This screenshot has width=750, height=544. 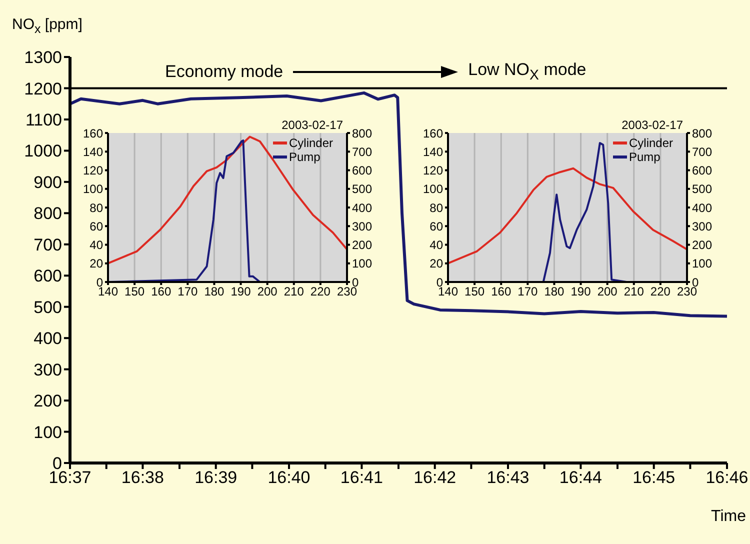 What do you see at coordinates (48, 276) in the screenshot?
I see `y-tick-label: 600` at bounding box center [48, 276].